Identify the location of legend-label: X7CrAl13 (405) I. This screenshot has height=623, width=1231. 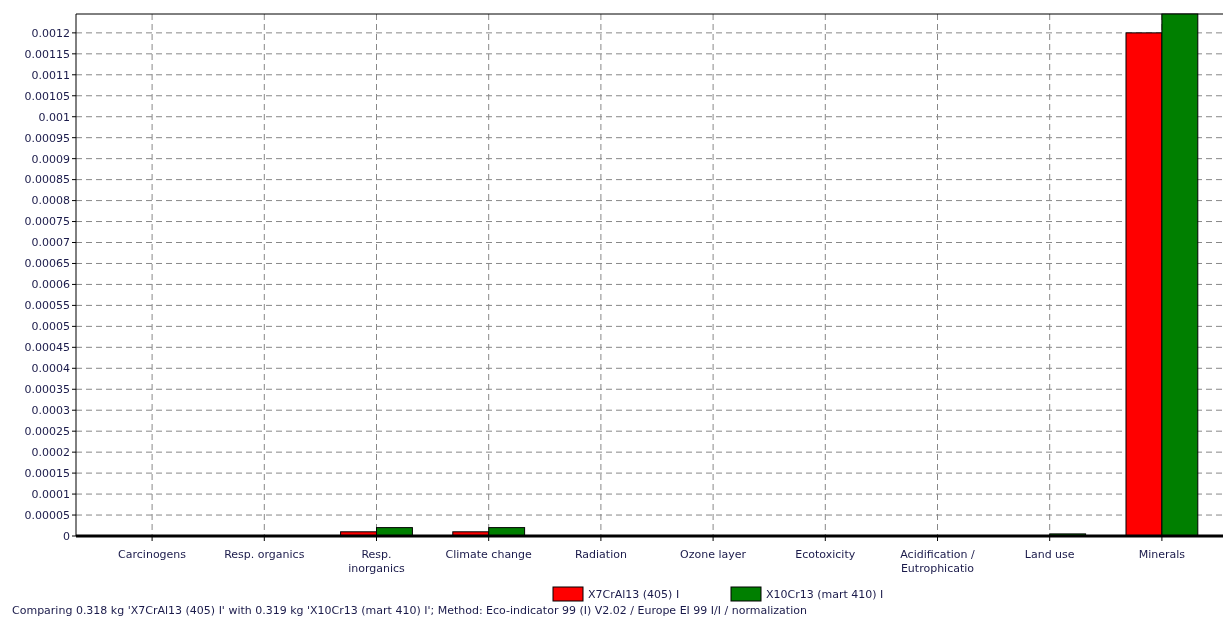
(634, 594).